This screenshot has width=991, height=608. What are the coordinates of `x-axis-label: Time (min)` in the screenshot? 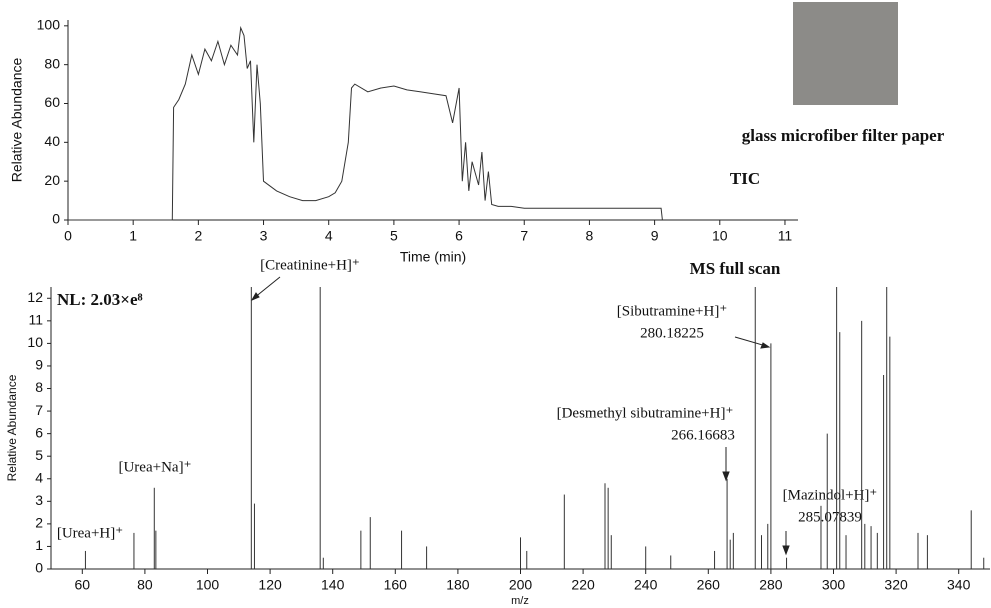 It's located at (433, 257).